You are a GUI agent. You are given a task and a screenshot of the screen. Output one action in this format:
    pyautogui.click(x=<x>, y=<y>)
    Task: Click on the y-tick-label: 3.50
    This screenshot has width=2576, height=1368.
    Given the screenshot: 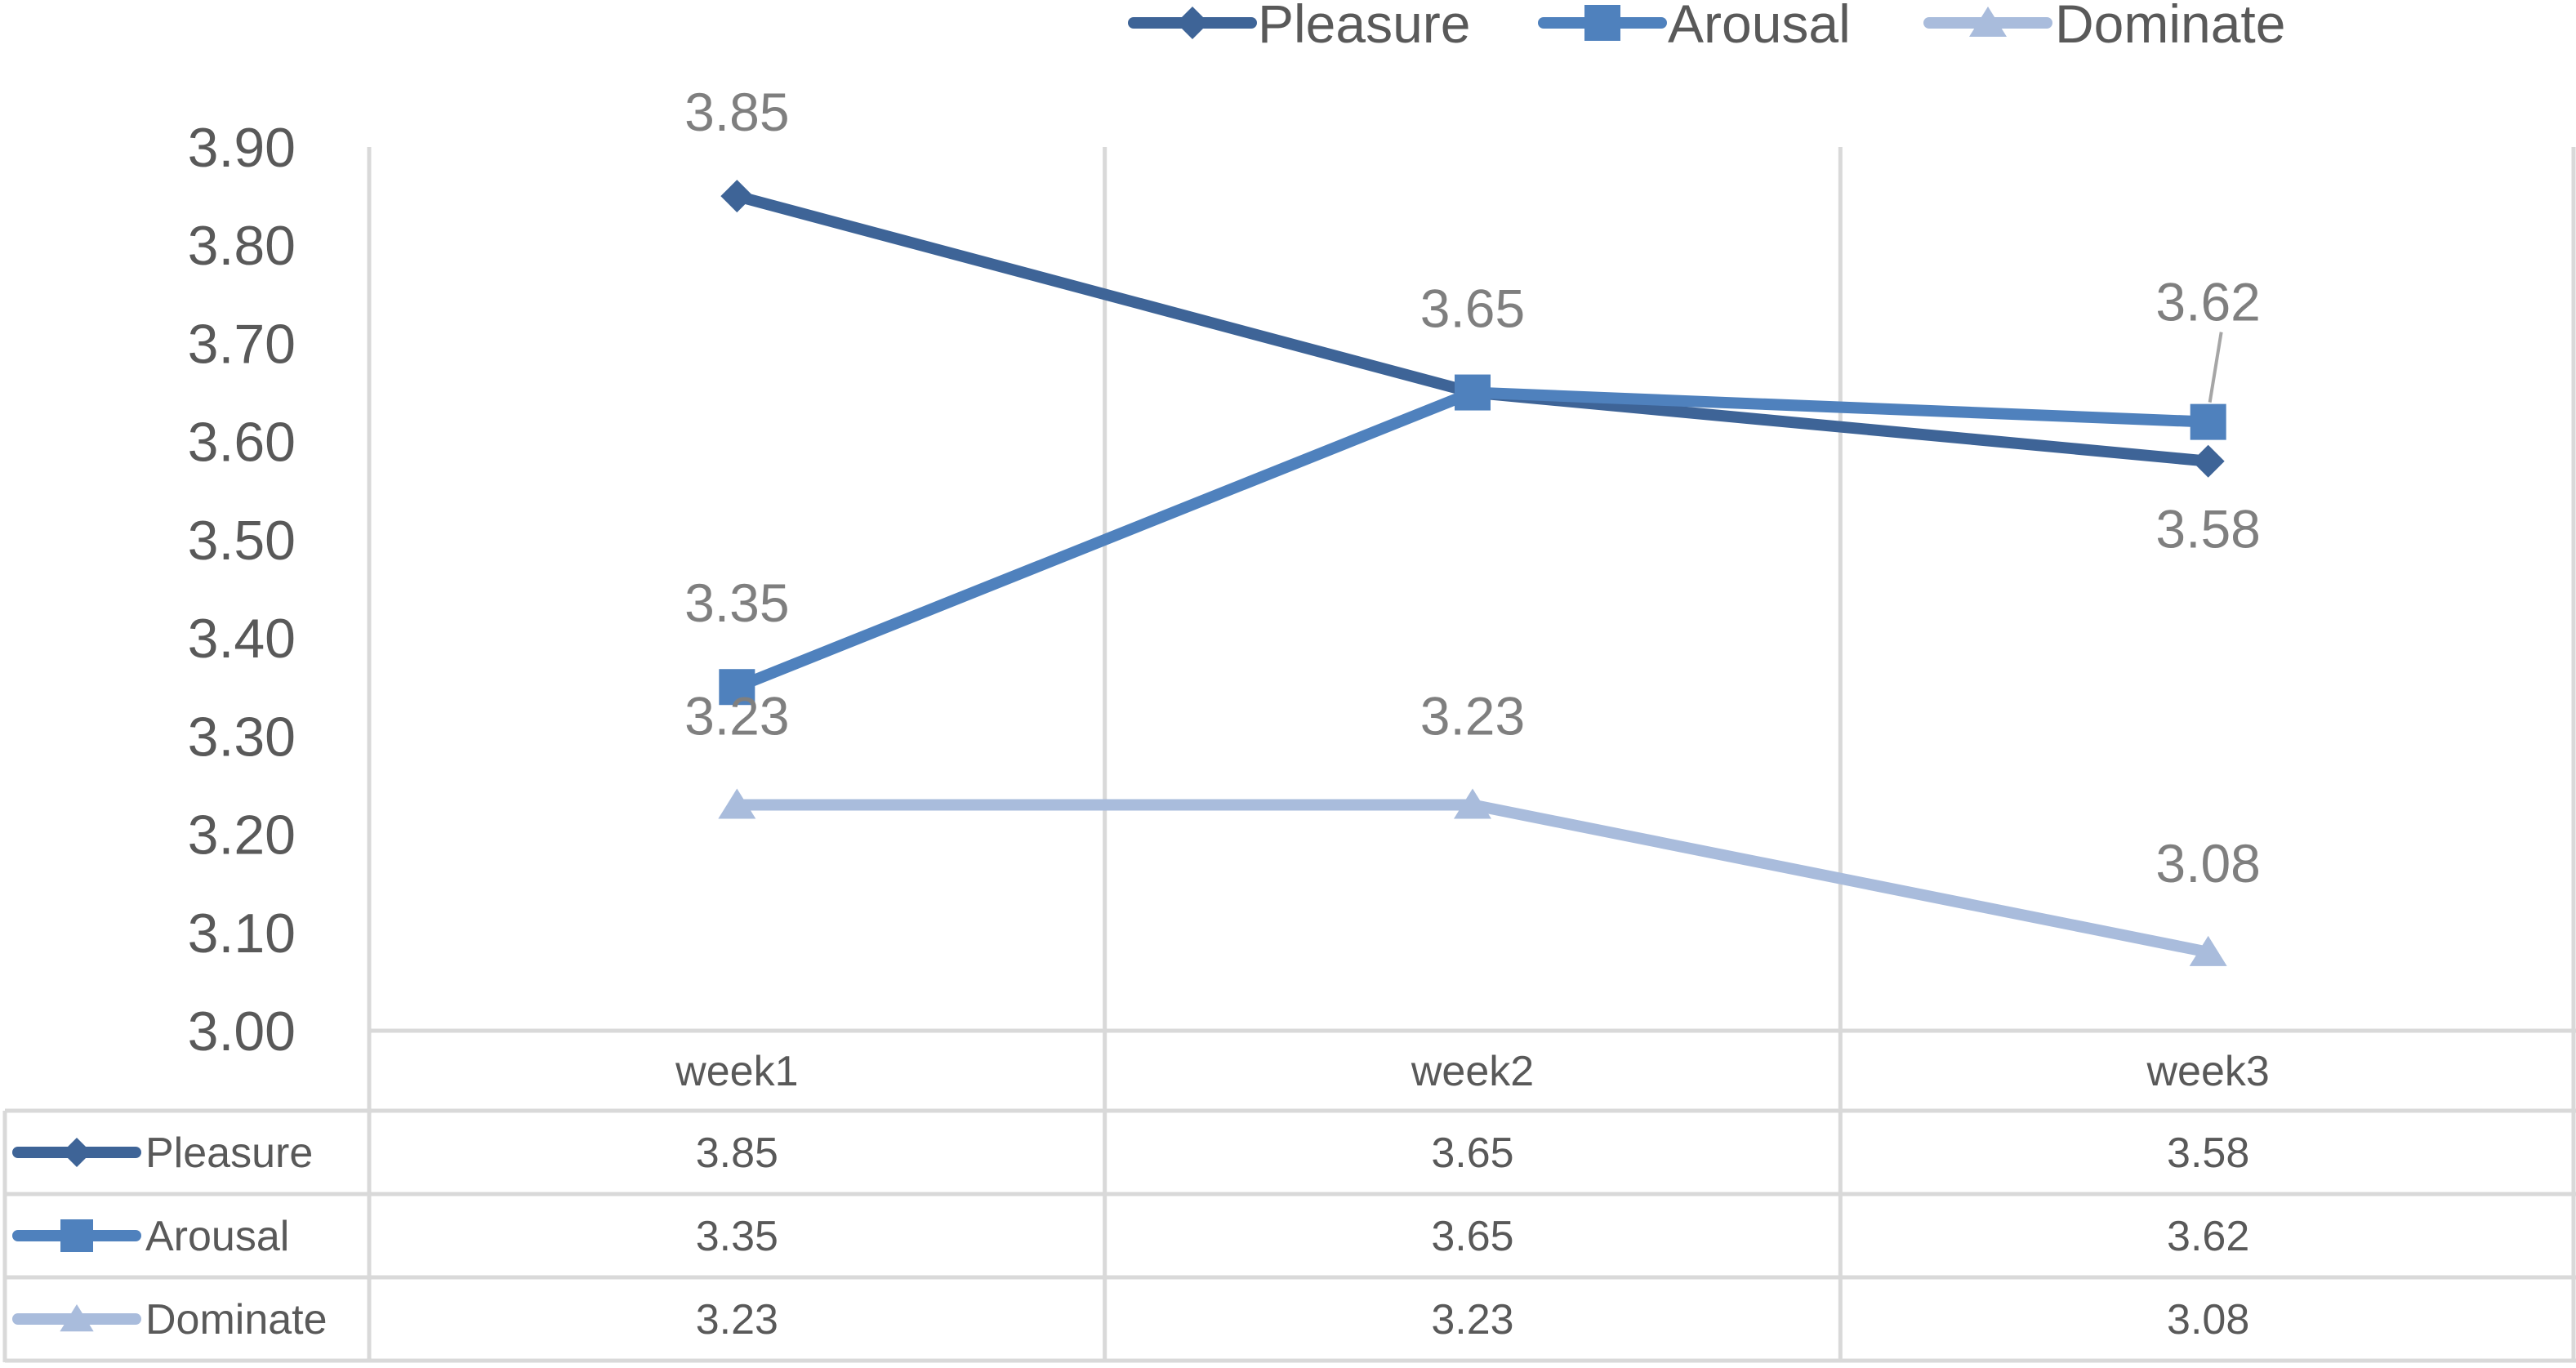 What is the action you would take?
    pyautogui.click(x=242, y=541)
    